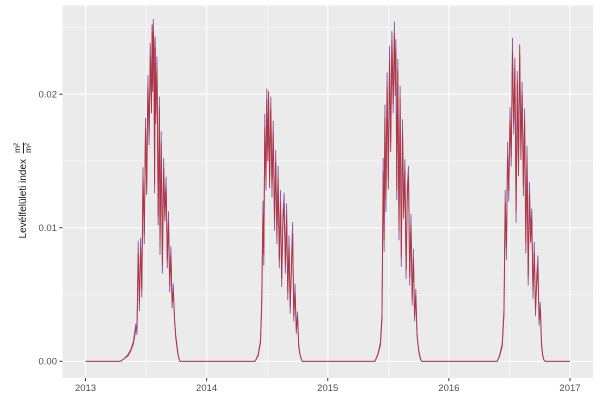  What do you see at coordinates (48, 362) in the screenshot?
I see `y-tick-label: 0.00` at bounding box center [48, 362].